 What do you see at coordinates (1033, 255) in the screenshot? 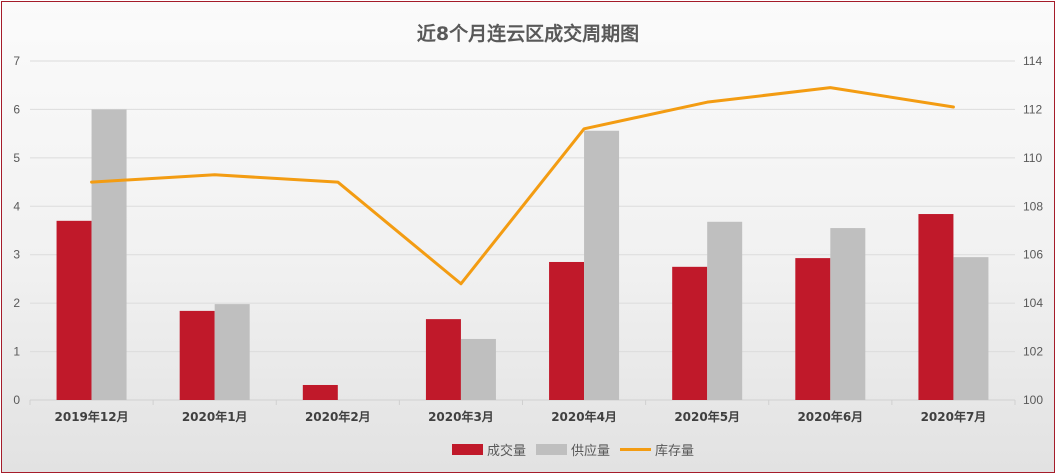
I see `right-axis-tick-label: 106` at bounding box center [1033, 255].